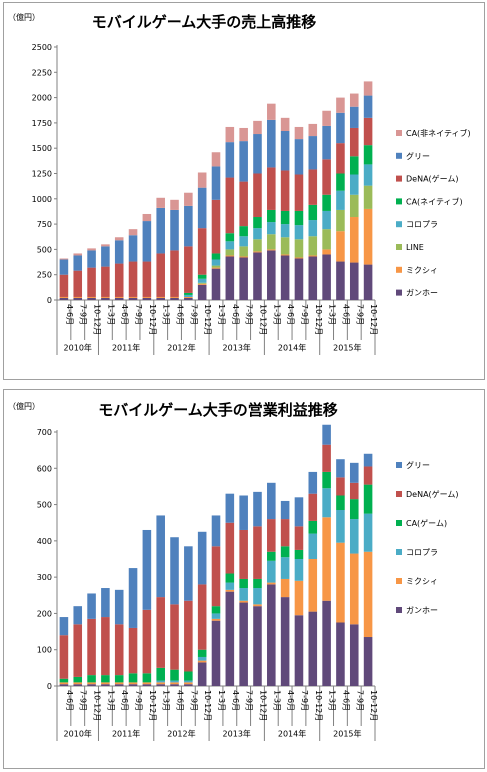 The height and width of the screenshot is (772, 487). I want to click on legend-label: LINE, so click(415, 247).